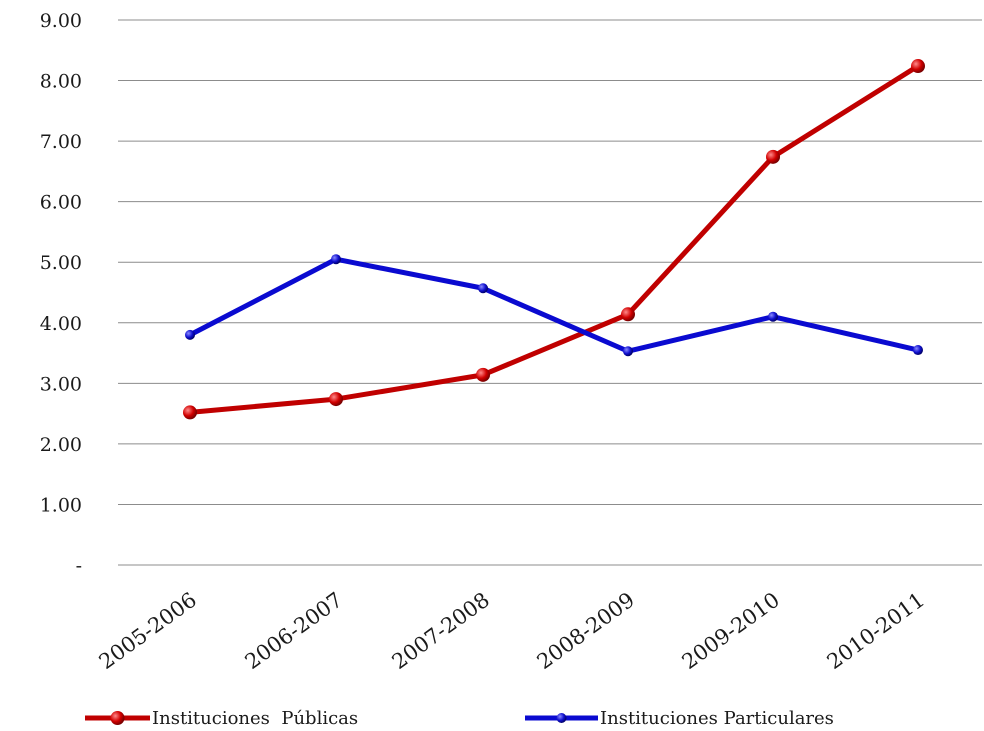 Image resolution: width=984 pixels, height=731 pixels. I want to click on y-tick-label: 9.00, so click(61, 21).